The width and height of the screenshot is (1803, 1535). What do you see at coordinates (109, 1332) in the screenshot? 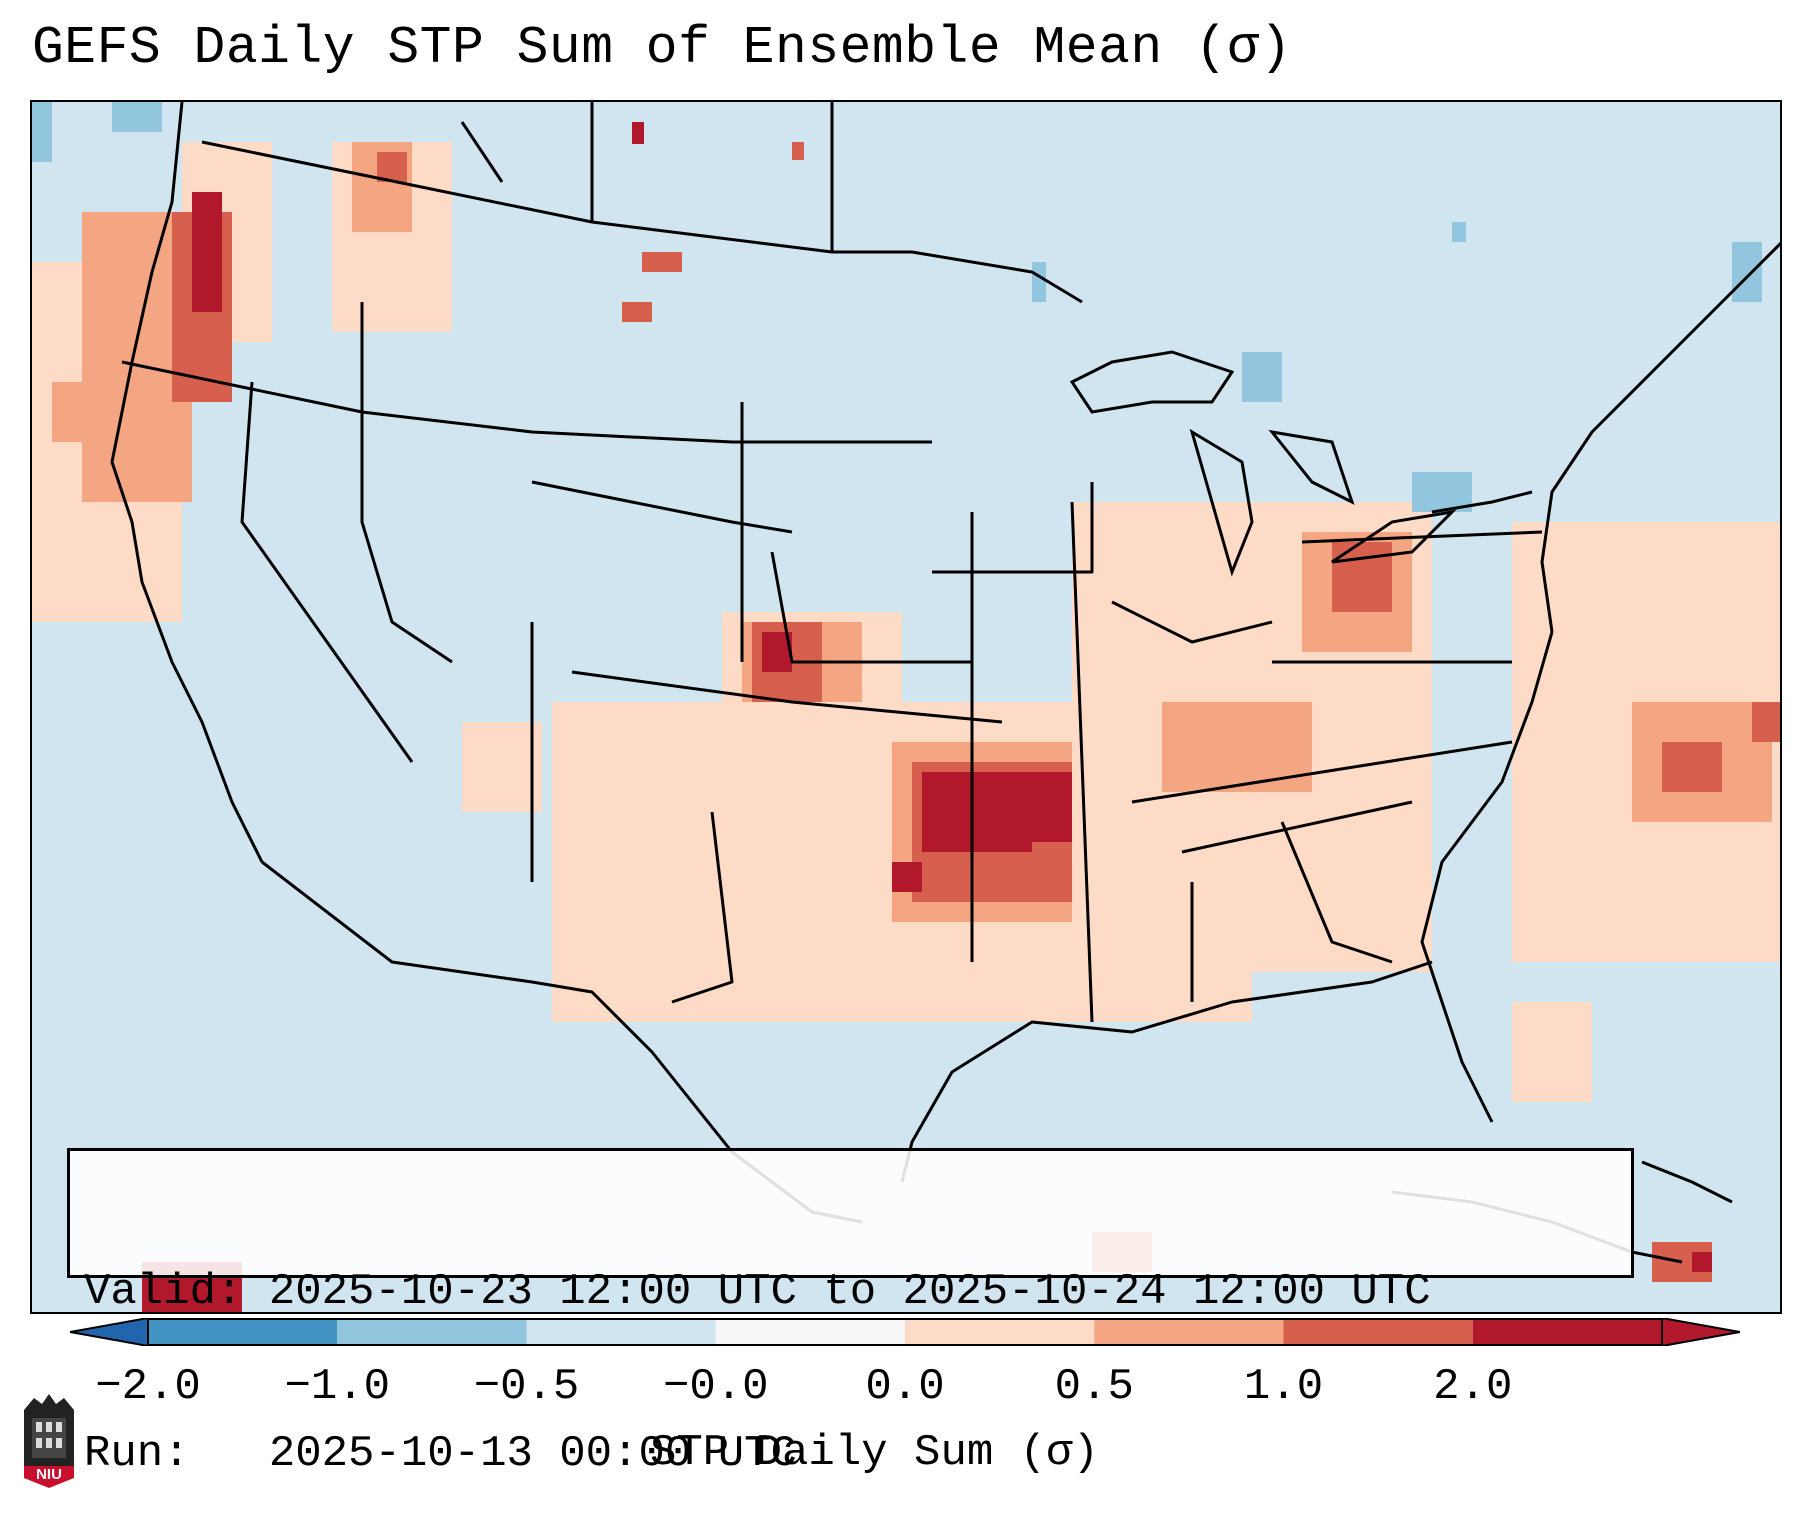
I see `colorbar-under-arrow` at bounding box center [109, 1332].